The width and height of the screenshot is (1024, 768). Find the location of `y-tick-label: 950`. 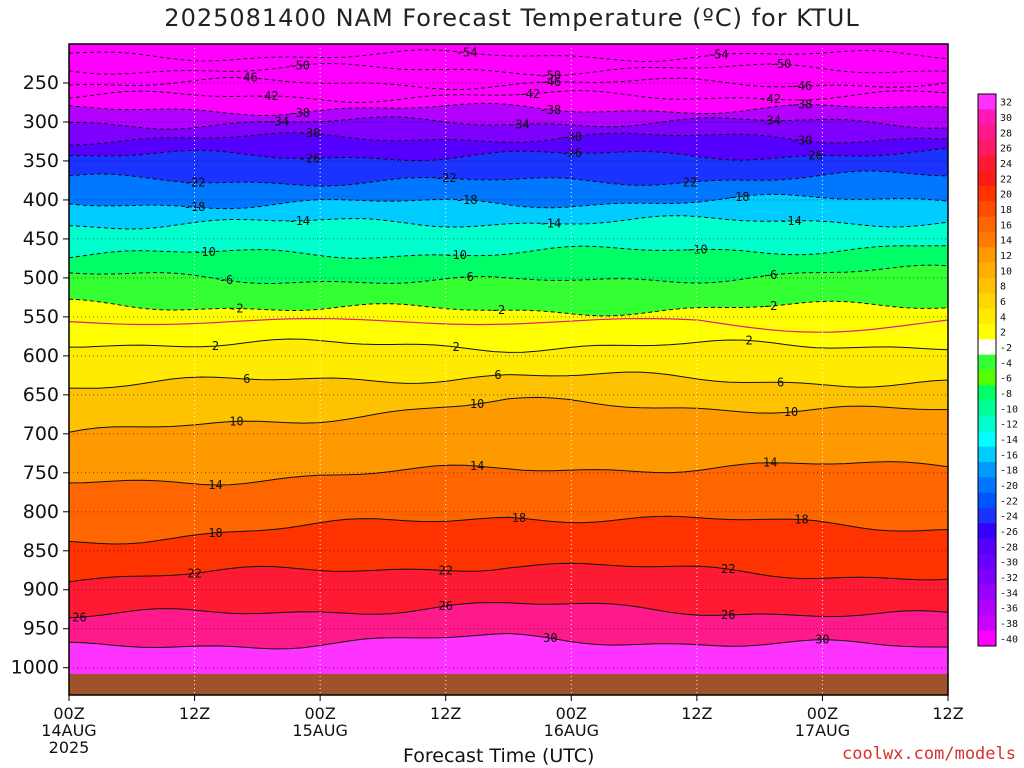

y-tick-label: 950 is located at coordinates (41, 629).